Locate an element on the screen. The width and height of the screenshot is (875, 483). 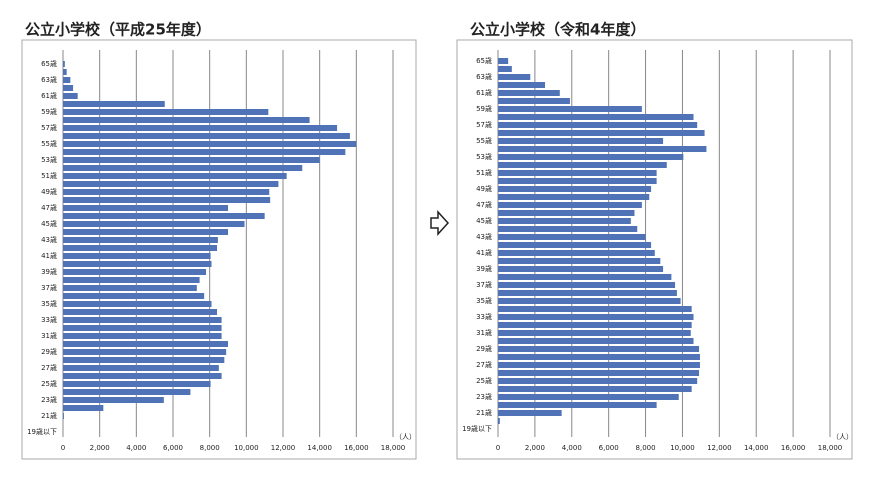
y-tick-label: 51歳 is located at coordinates (484, 172).